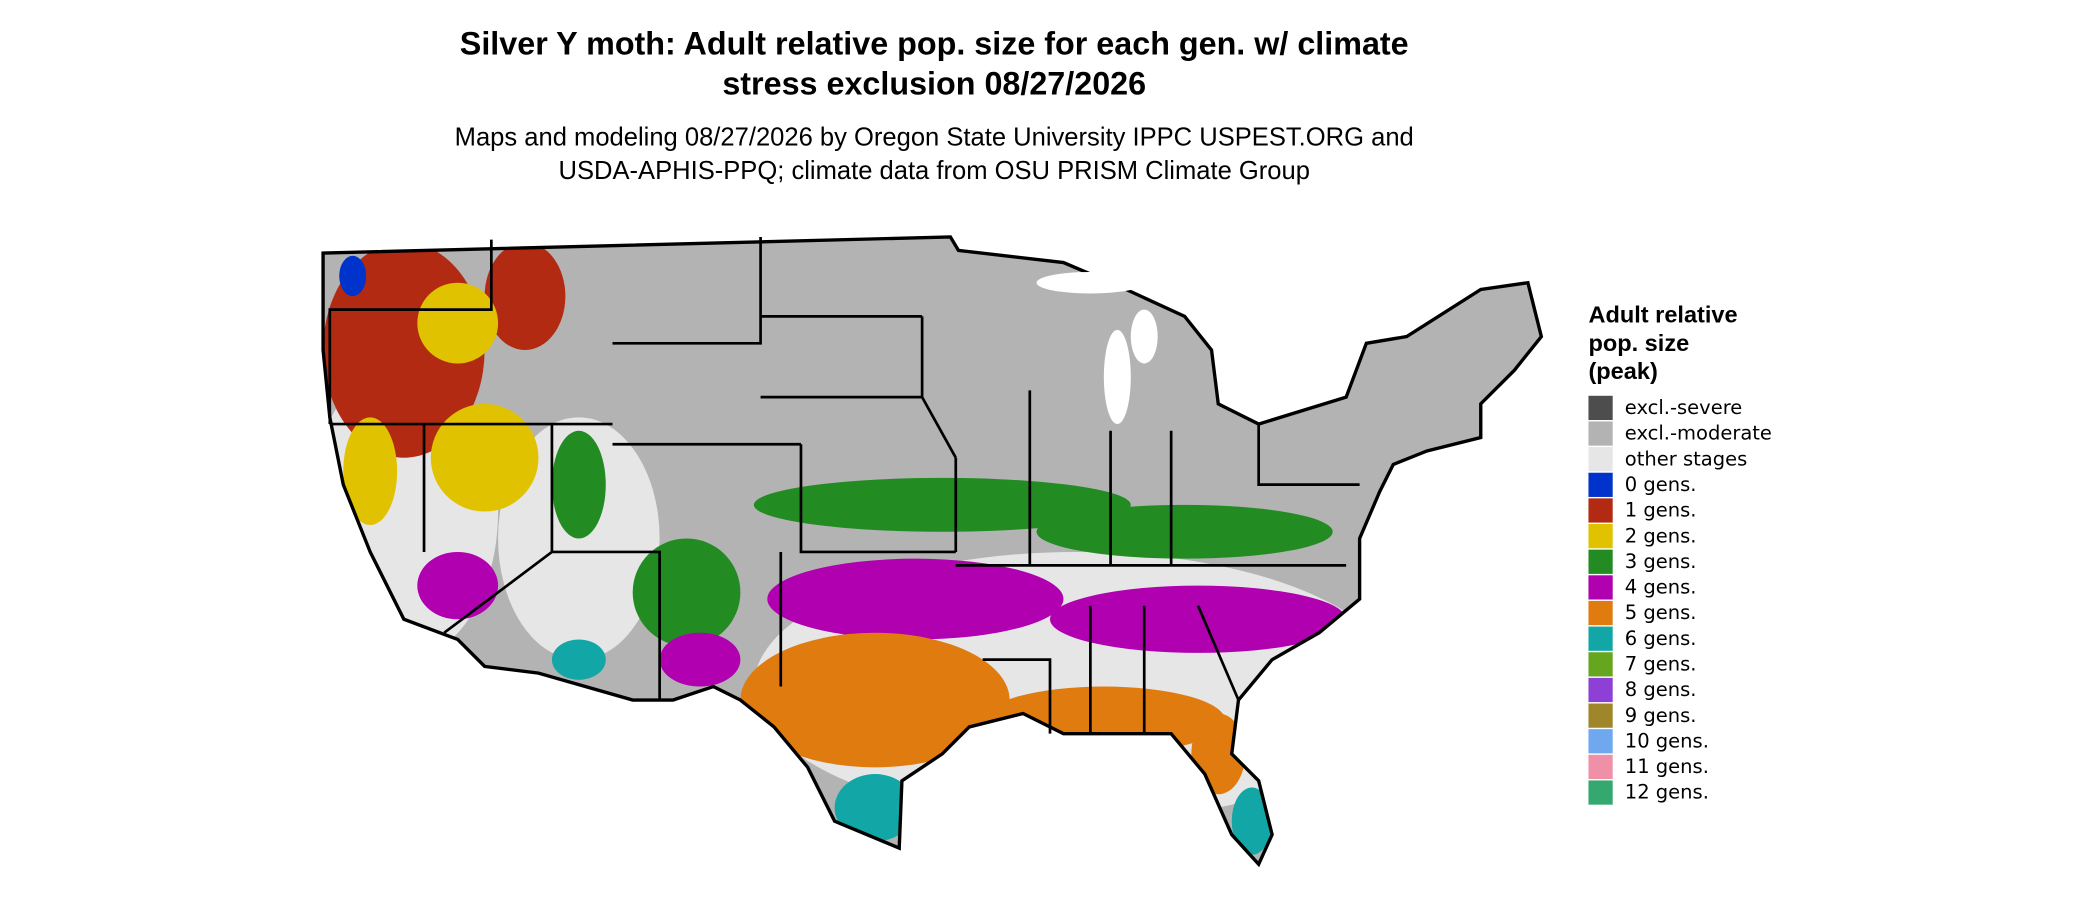 The width and height of the screenshot is (2100, 897). Describe the element at coordinates (1097, 348) in the screenshot. I see `great-lakes` at that location.